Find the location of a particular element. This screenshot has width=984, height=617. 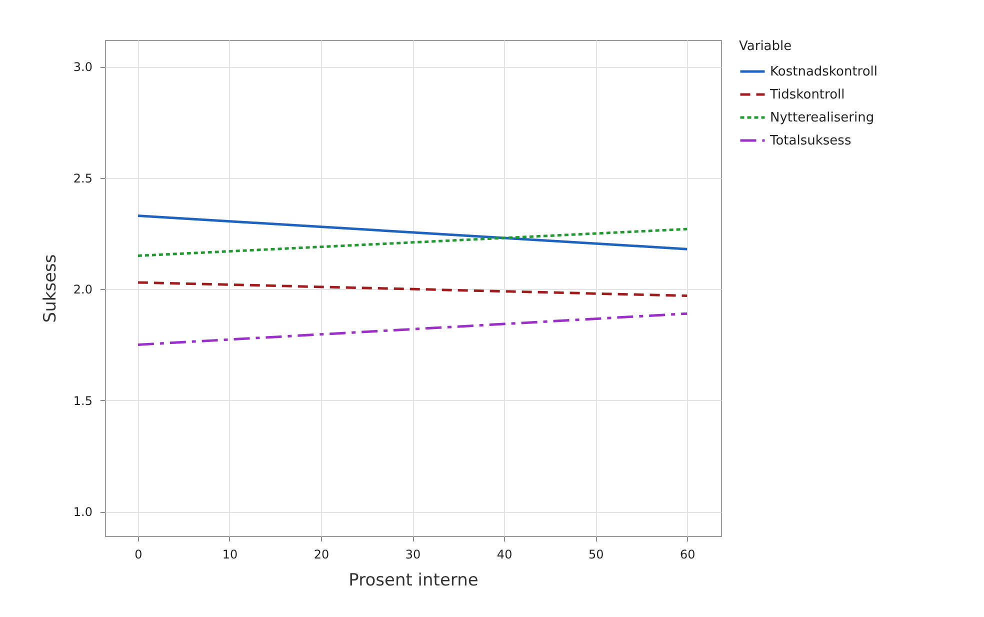

x-tick-label: 40 is located at coordinates (504, 555).